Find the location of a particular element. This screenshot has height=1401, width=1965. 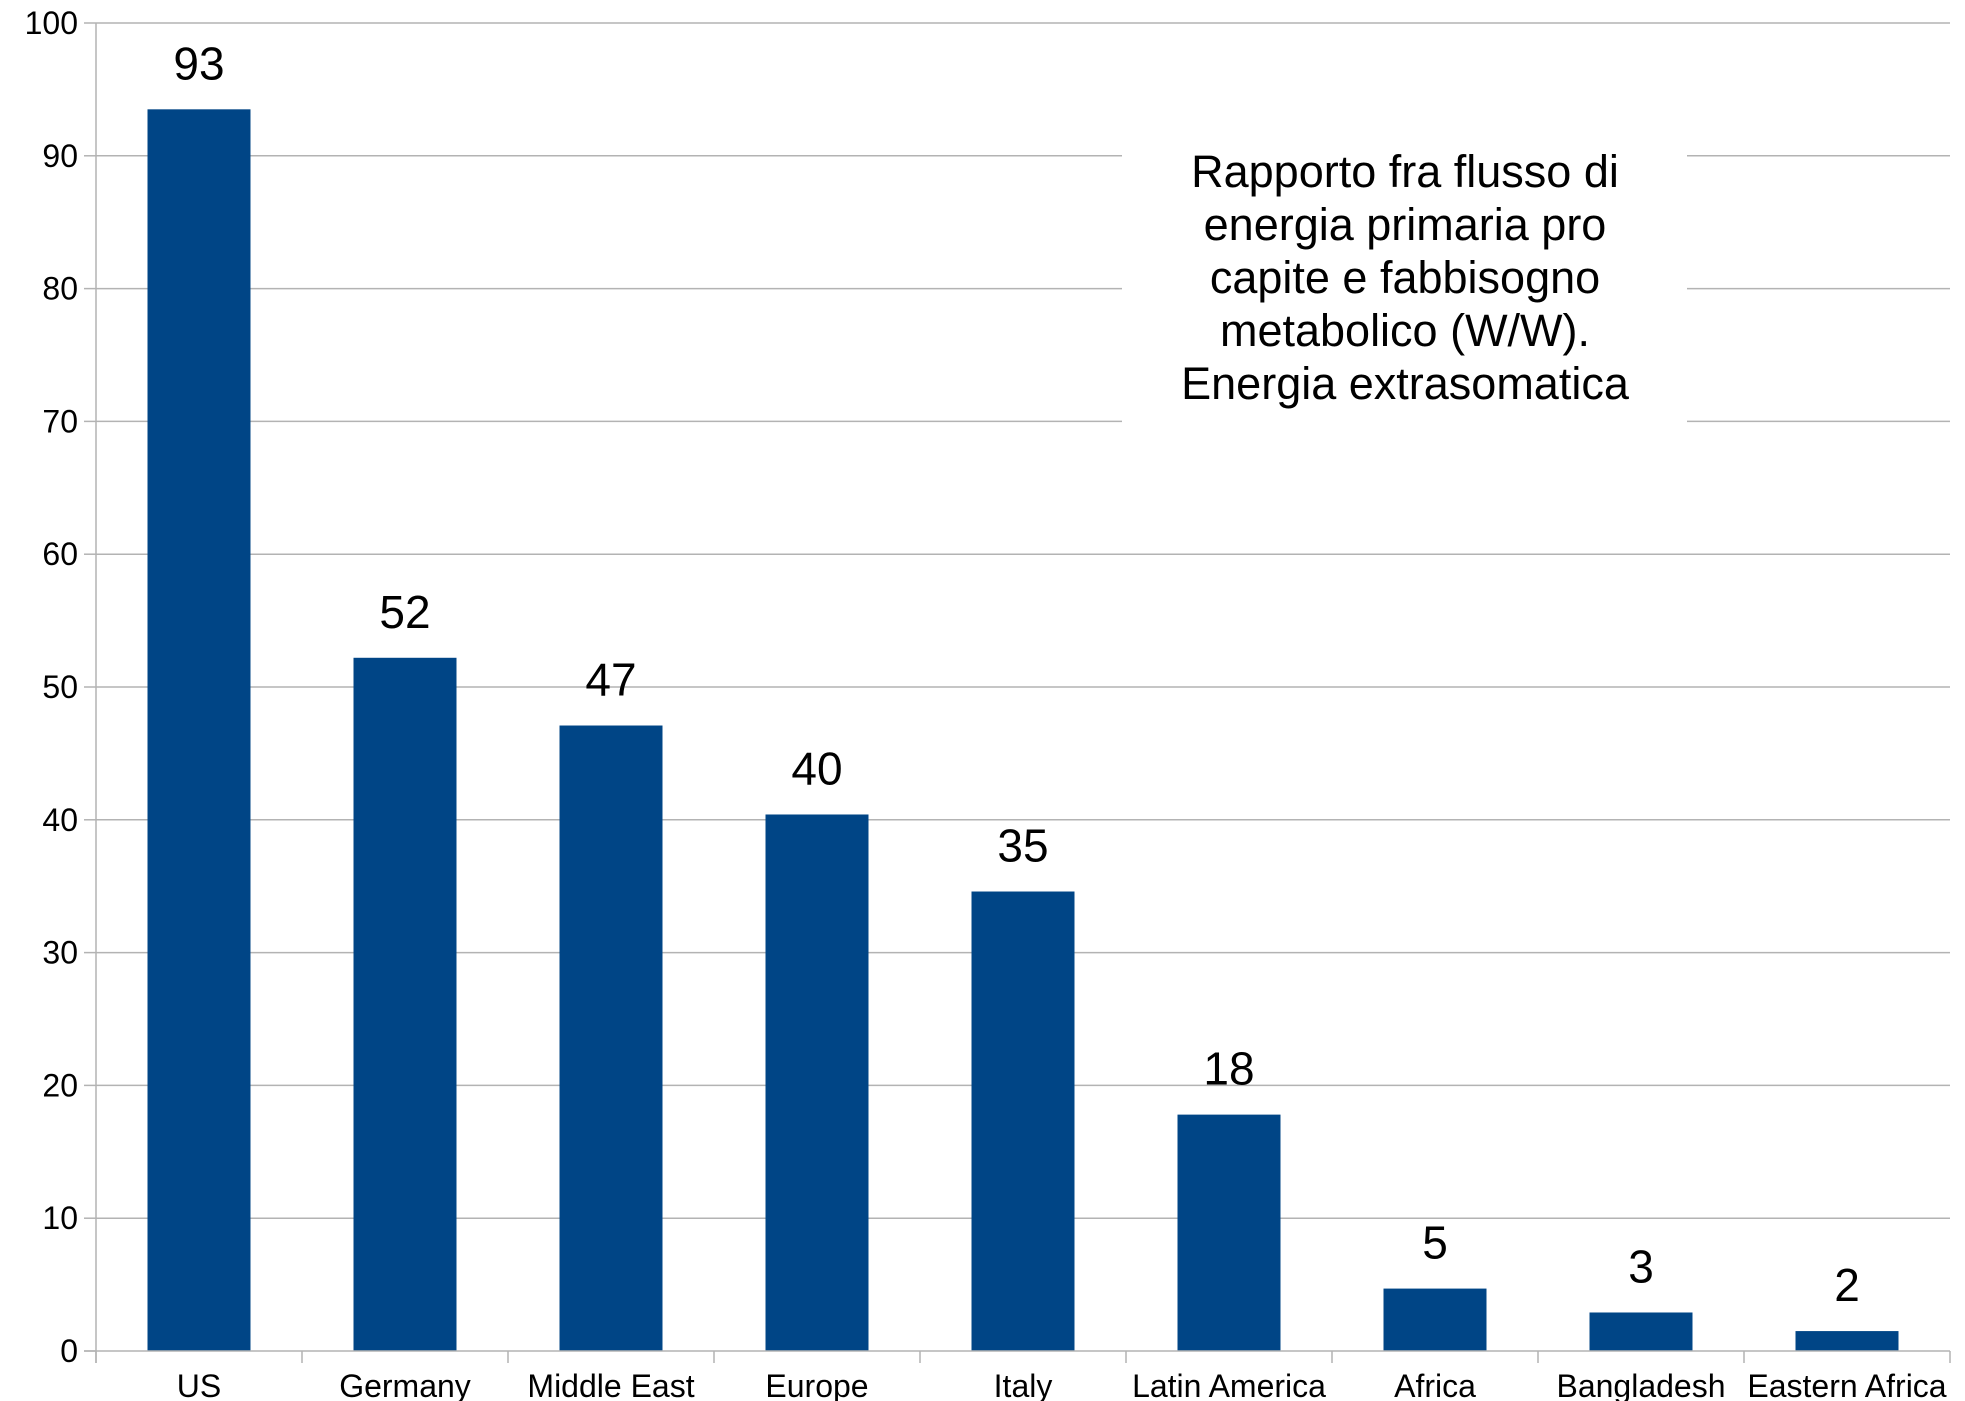

annotation-line: metabolico (W/W). is located at coordinates (1405, 330).